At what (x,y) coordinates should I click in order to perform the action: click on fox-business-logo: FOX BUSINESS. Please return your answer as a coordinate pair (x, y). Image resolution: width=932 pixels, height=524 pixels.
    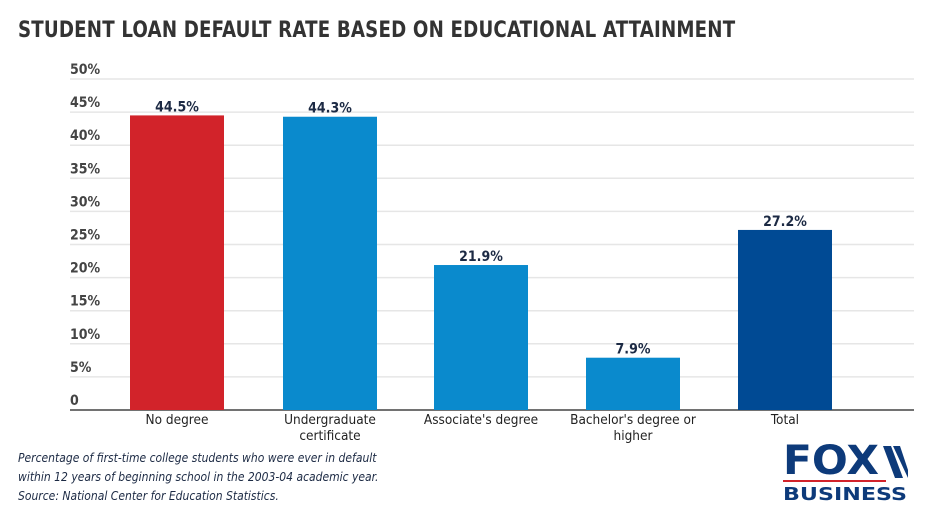
    Looking at the image, I should click on (845, 471).